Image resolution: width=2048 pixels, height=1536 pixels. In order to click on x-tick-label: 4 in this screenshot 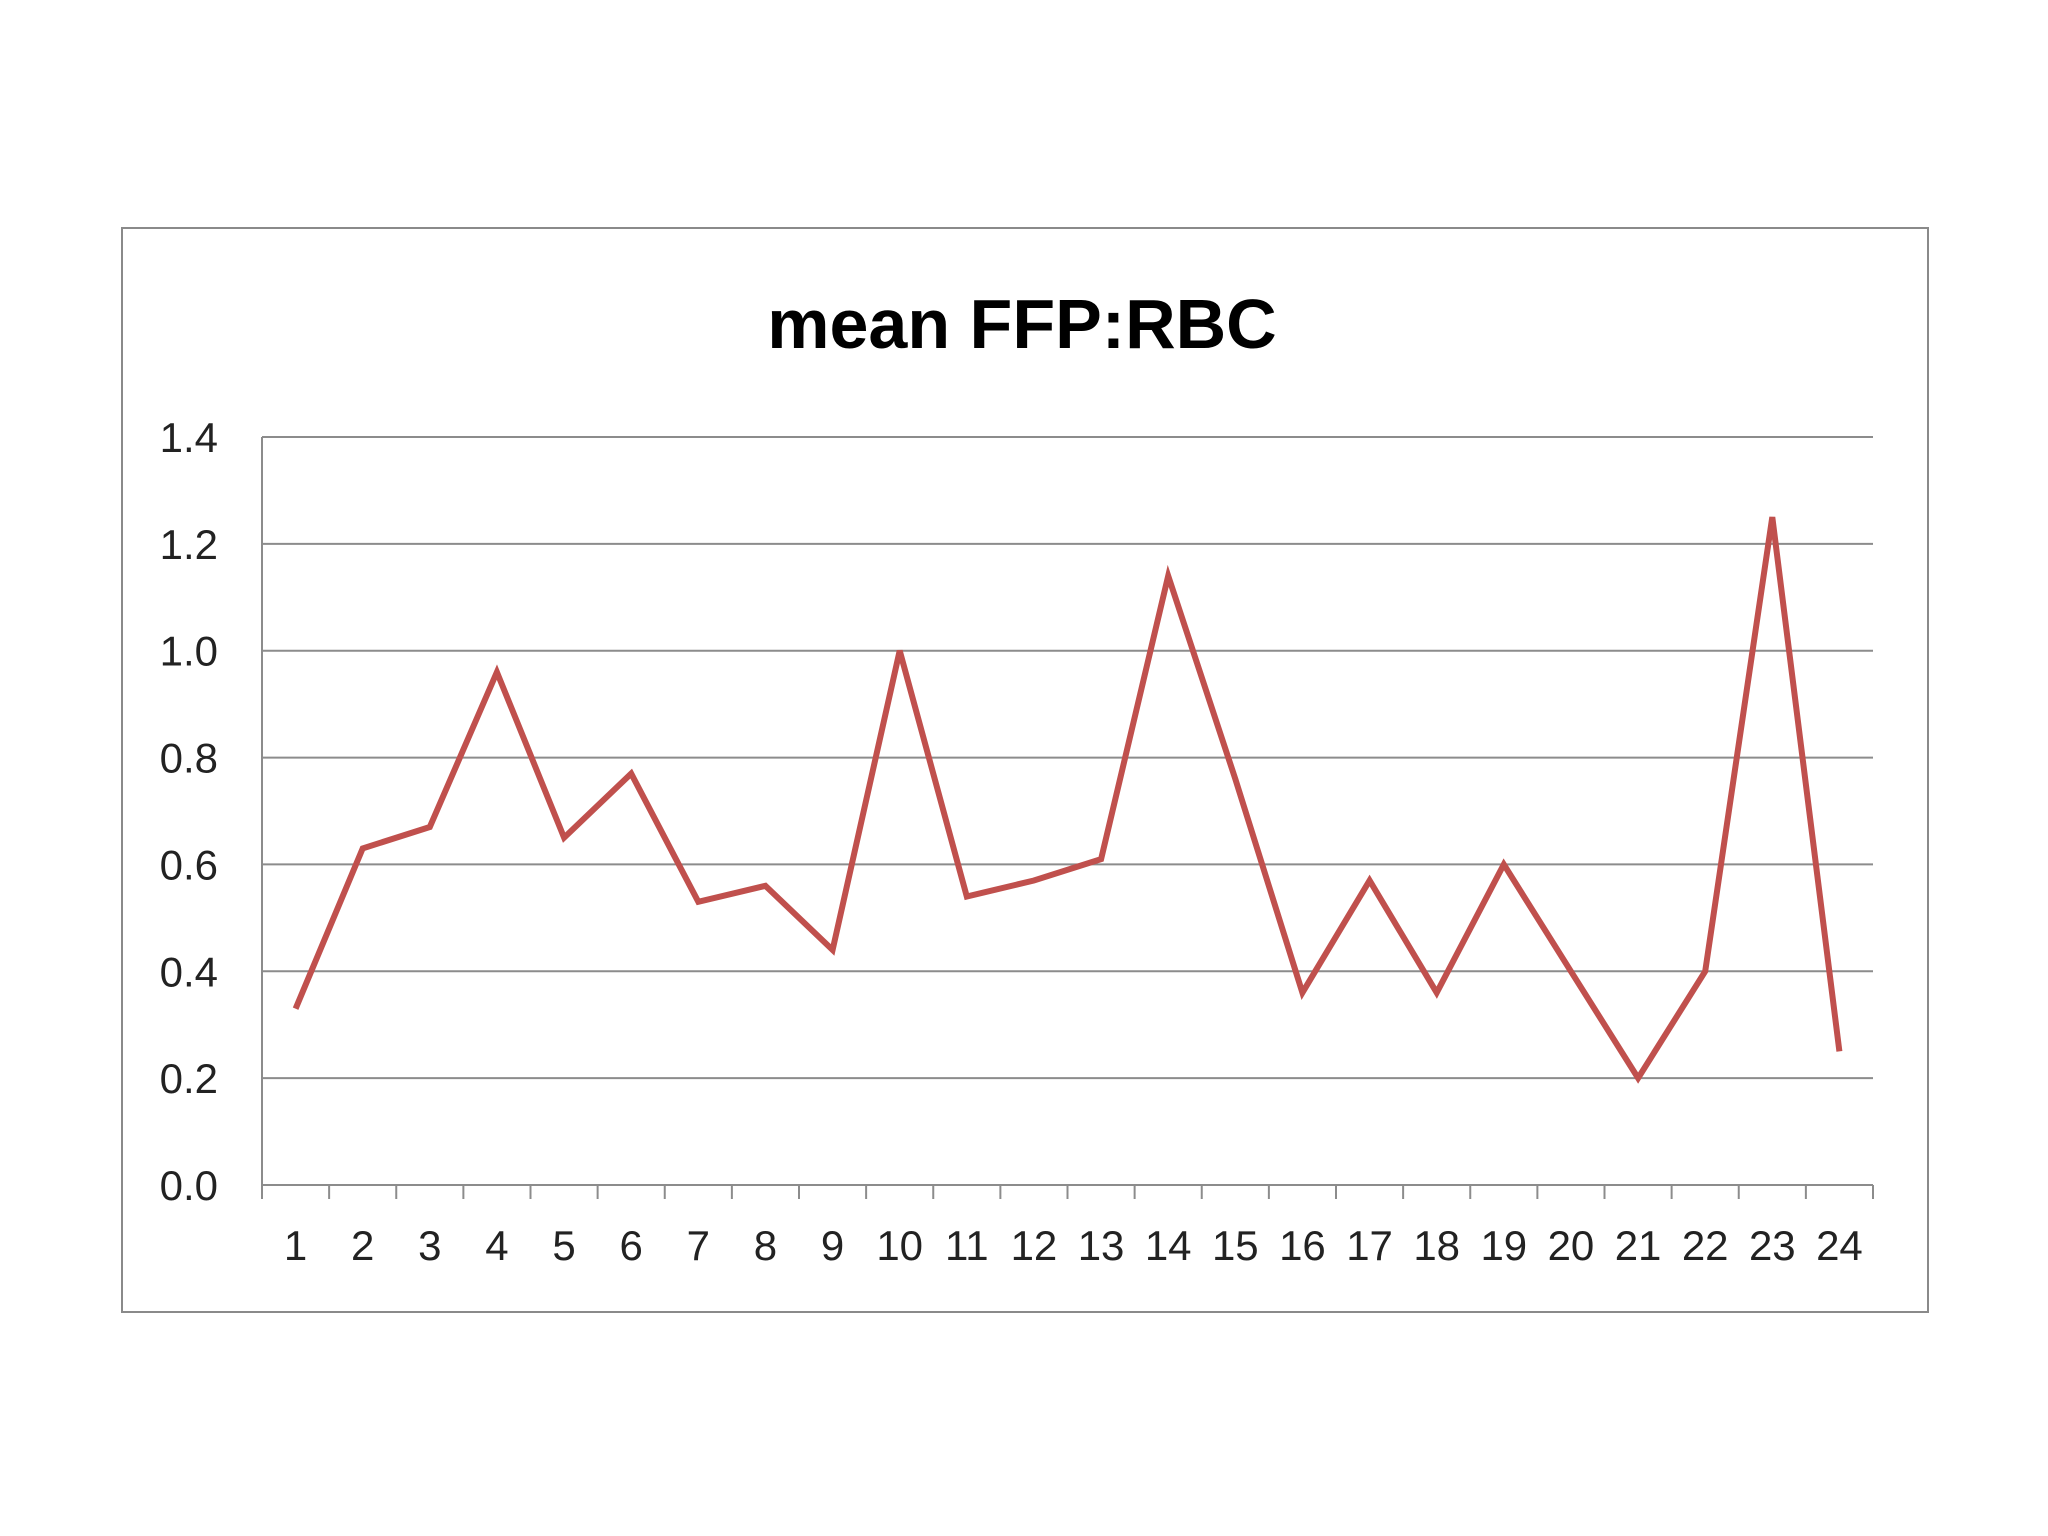, I will do `click(496, 1245)`.